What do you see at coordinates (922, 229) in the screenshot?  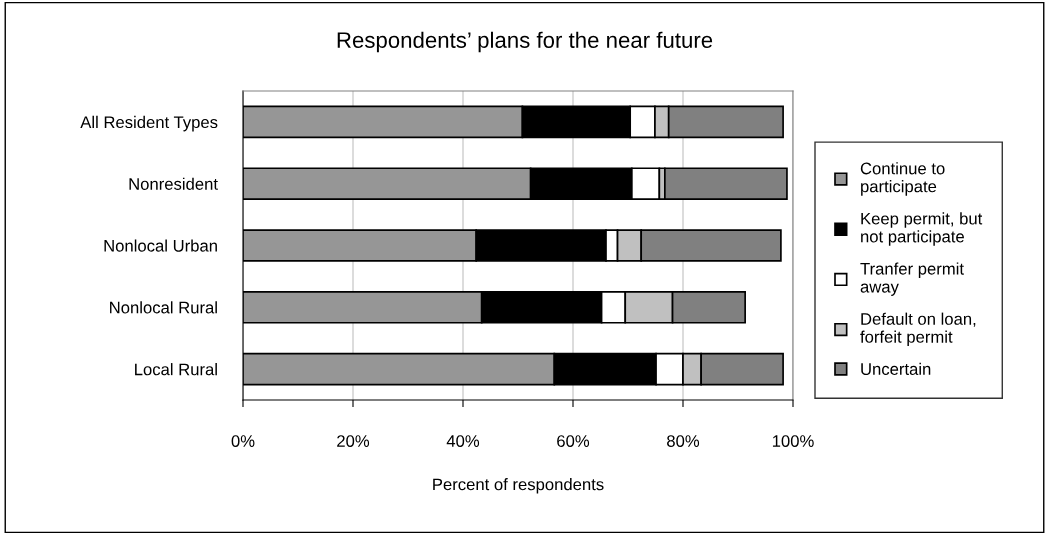 I see `legend-label: Keep permit, but not participate` at bounding box center [922, 229].